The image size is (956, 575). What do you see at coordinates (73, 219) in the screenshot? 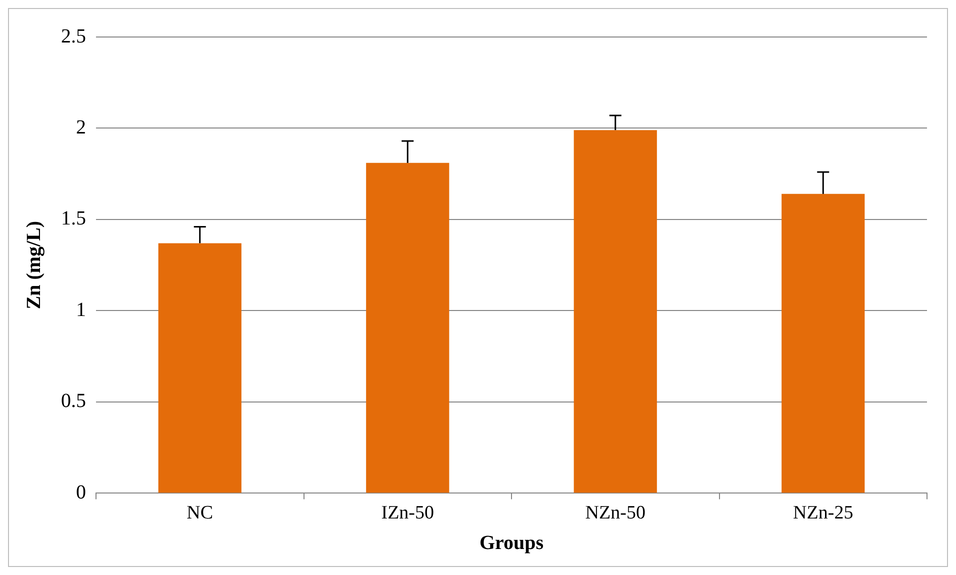
I see `y-tick-label: 1.5` at bounding box center [73, 219].